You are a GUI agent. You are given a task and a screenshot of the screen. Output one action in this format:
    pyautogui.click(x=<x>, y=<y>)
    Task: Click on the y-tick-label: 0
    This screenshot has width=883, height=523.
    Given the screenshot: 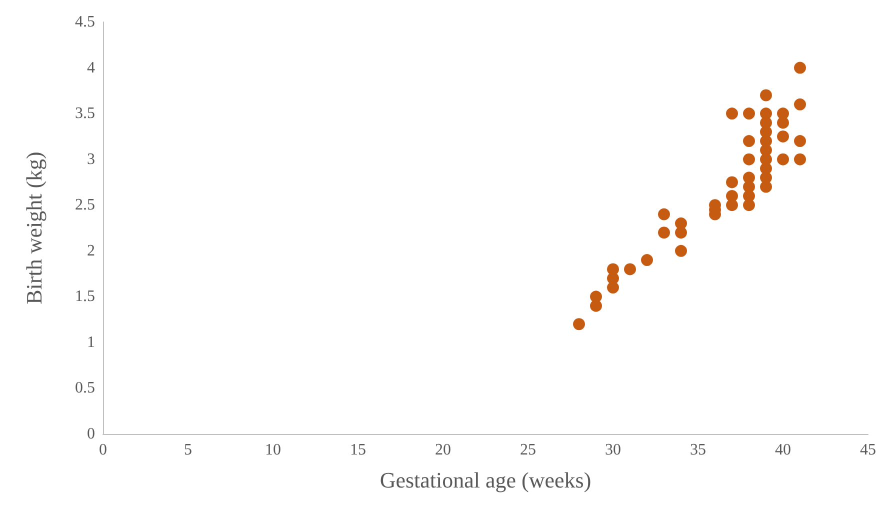 What is the action you would take?
    pyautogui.click(x=91, y=434)
    